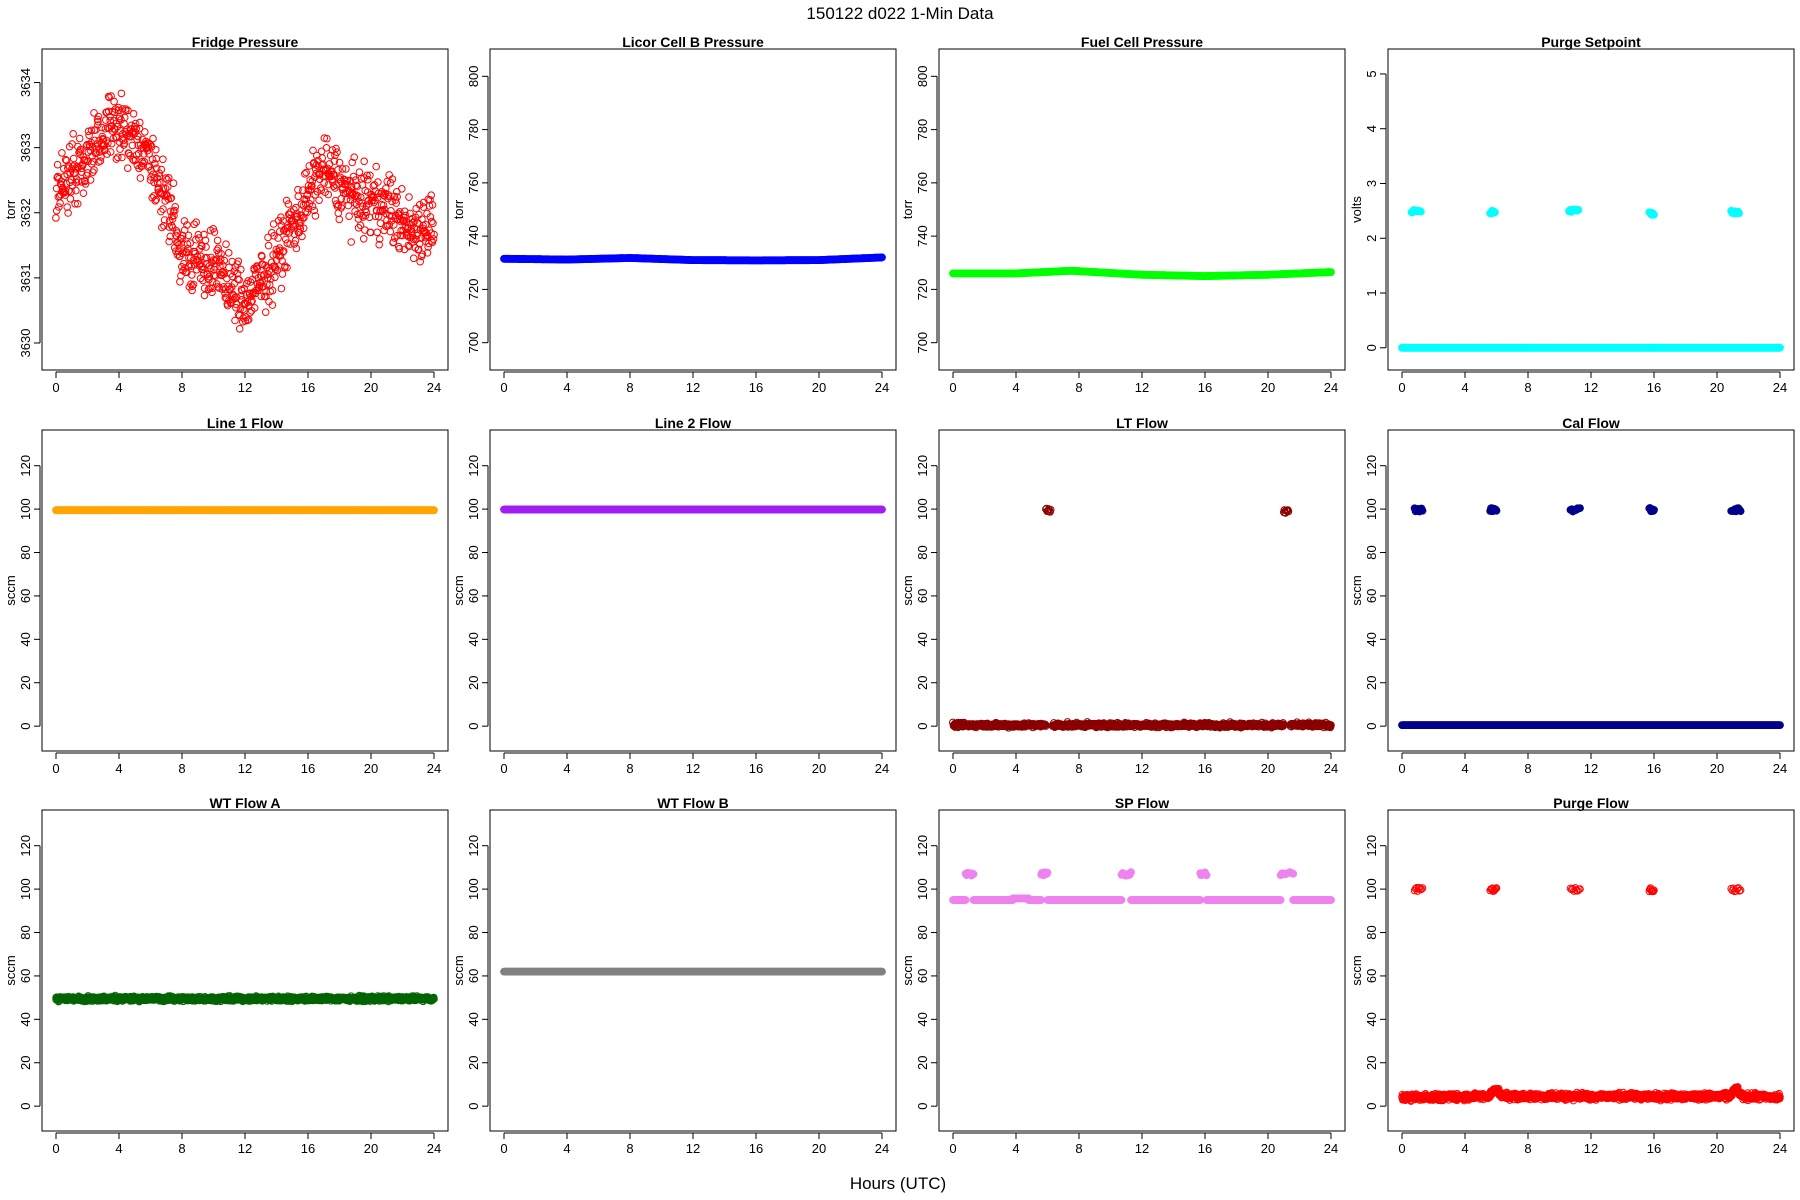 The width and height of the screenshot is (1800, 1200). I want to click on y-tick-label: 3634, so click(25, 82).